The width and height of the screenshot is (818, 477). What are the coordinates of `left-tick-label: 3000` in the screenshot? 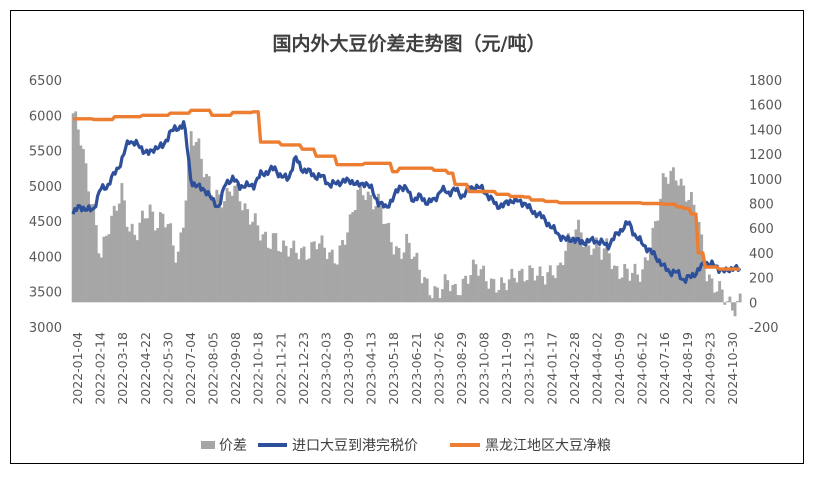 It's located at (45, 328).